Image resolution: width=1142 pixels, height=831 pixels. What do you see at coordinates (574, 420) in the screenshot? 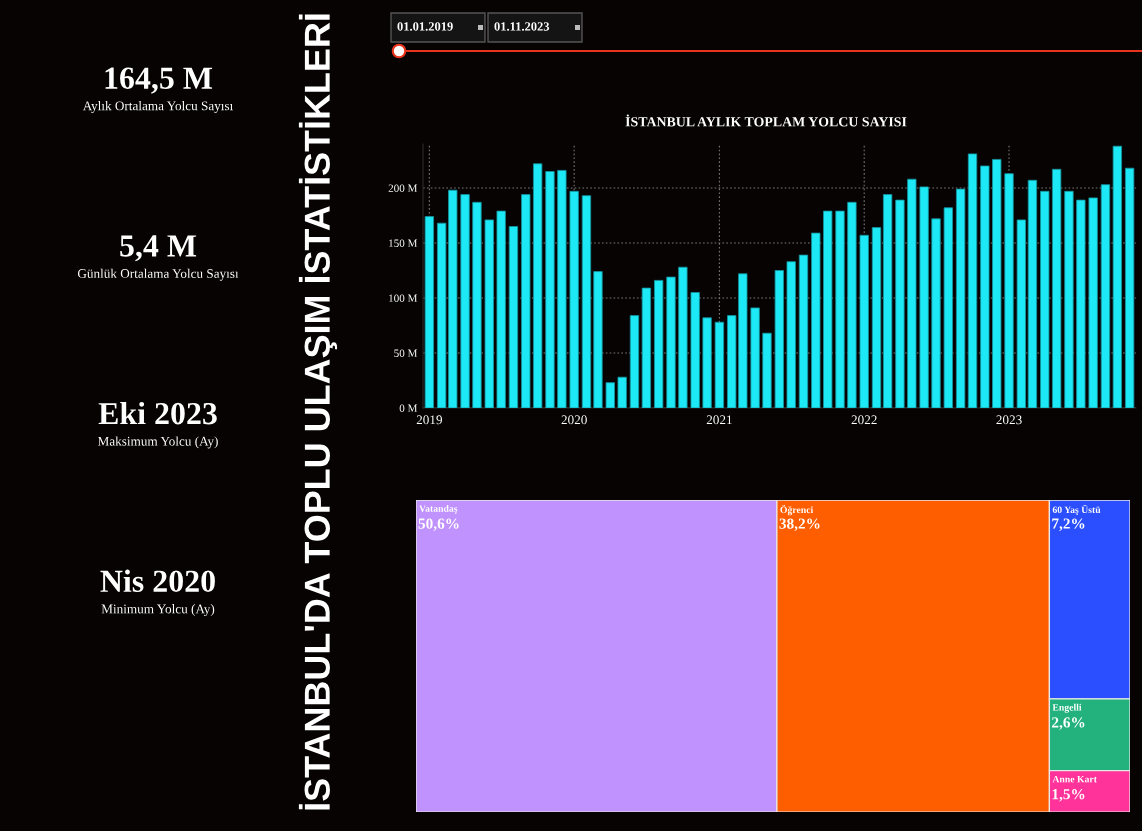
I see `x-tick-label: 2020` at bounding box center [574, 420].